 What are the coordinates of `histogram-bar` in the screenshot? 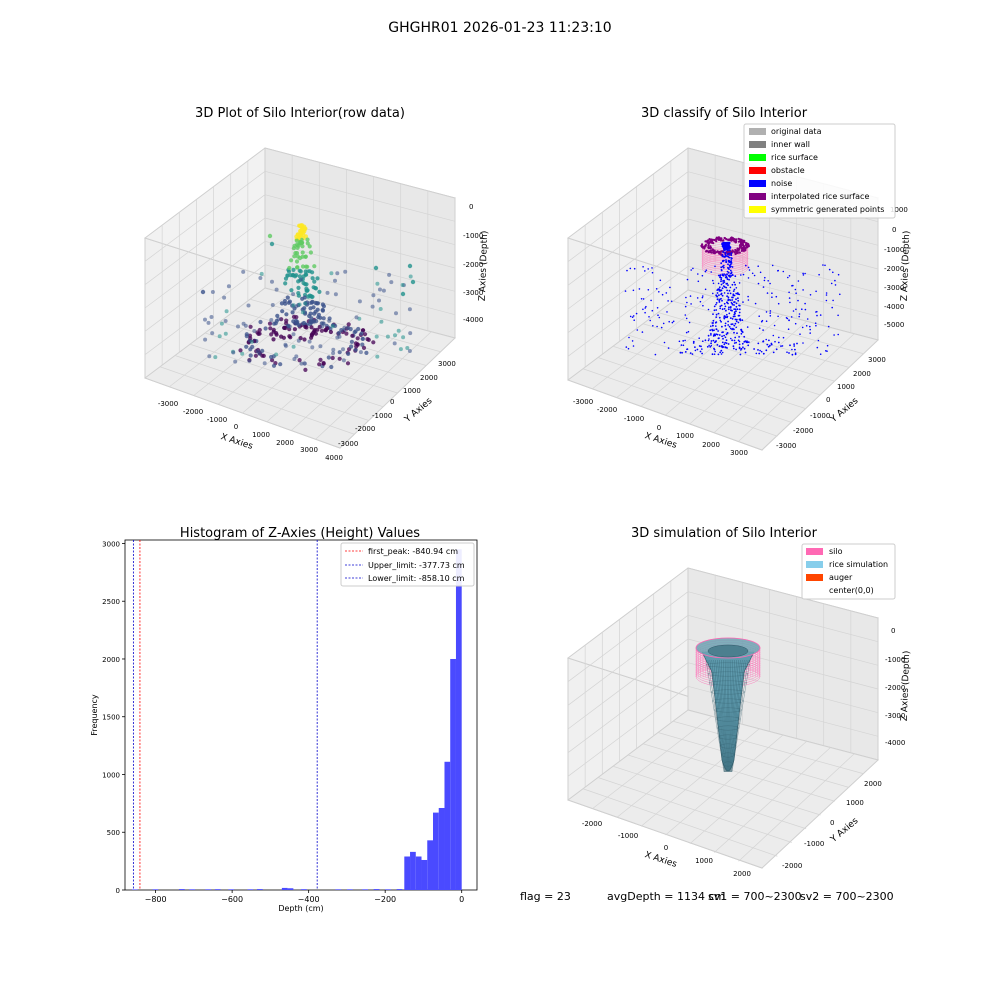 It's located at (284, 888).